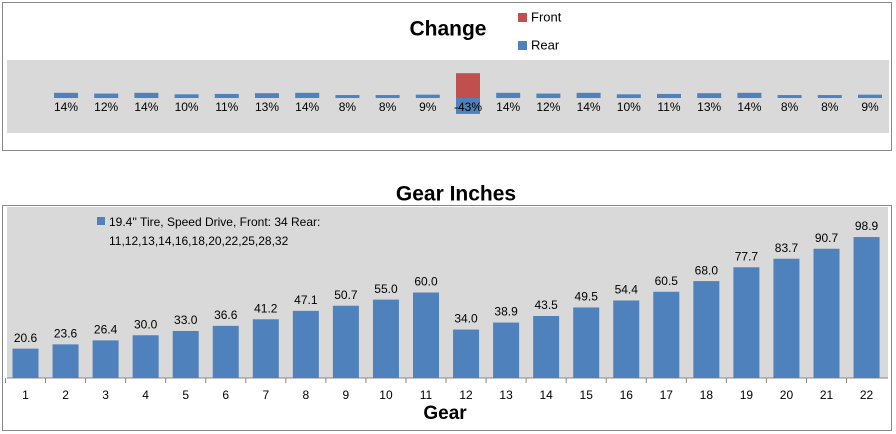 This screenshot has width=896, height=434. What do you see at coordinates (65, 395) in the screenshot?
I see `x-tick-label: 2` at bounding box center [65, 395].